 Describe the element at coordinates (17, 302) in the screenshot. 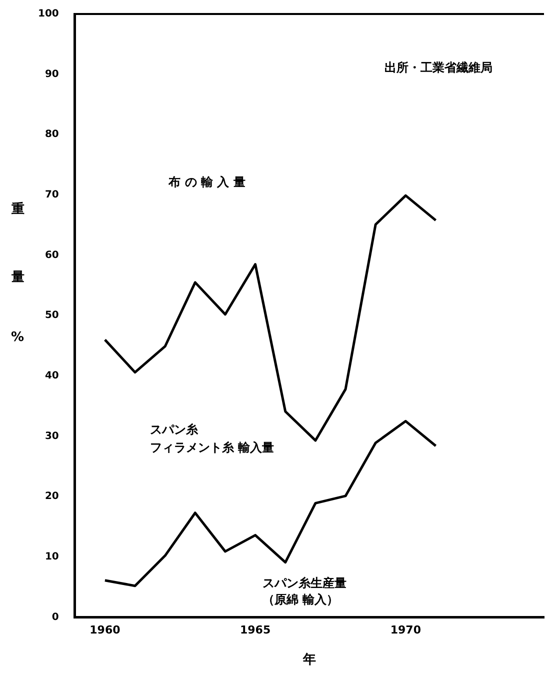

I see `y-axis-title: 重量%` at that location.